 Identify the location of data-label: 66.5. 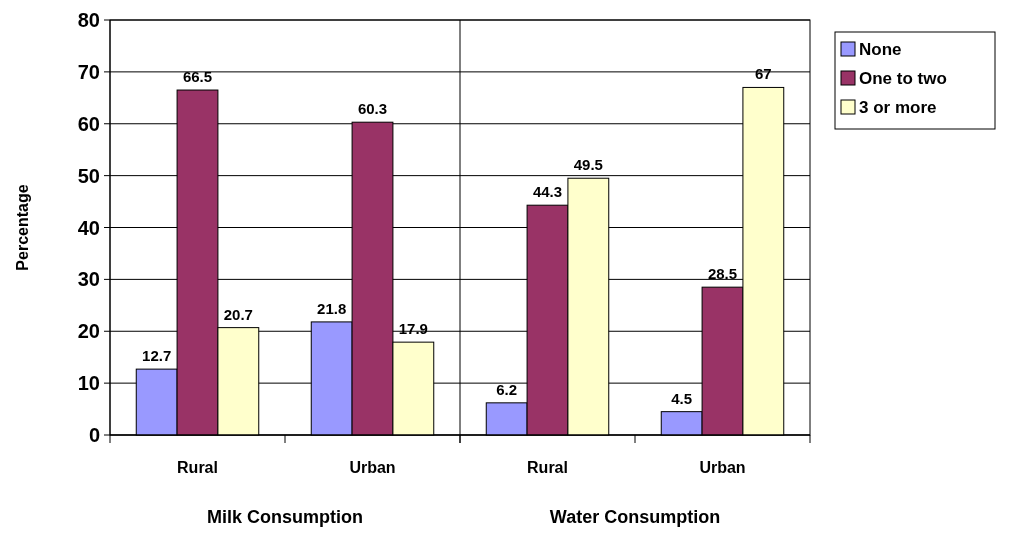
(197, 77).